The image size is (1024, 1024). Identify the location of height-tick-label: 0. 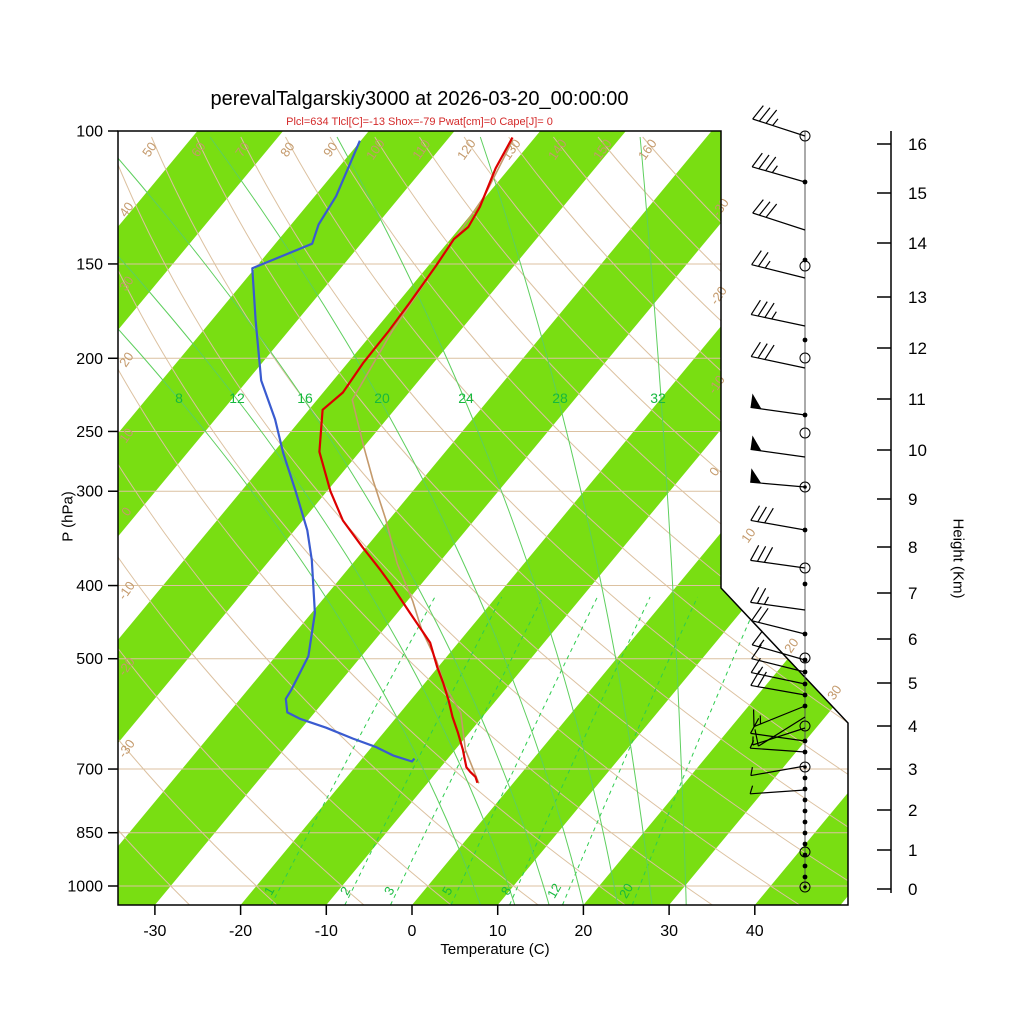
(912, 889).